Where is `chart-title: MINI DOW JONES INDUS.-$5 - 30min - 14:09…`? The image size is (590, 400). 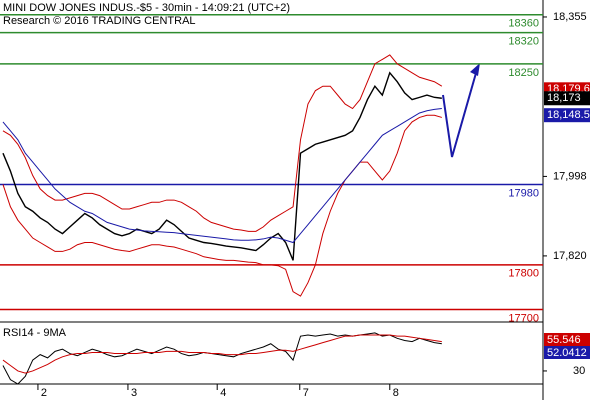
chart-title: MINI DOW JONES INDUS.-$5 - 30min - 14:09… is located at coordinates (146, 8).